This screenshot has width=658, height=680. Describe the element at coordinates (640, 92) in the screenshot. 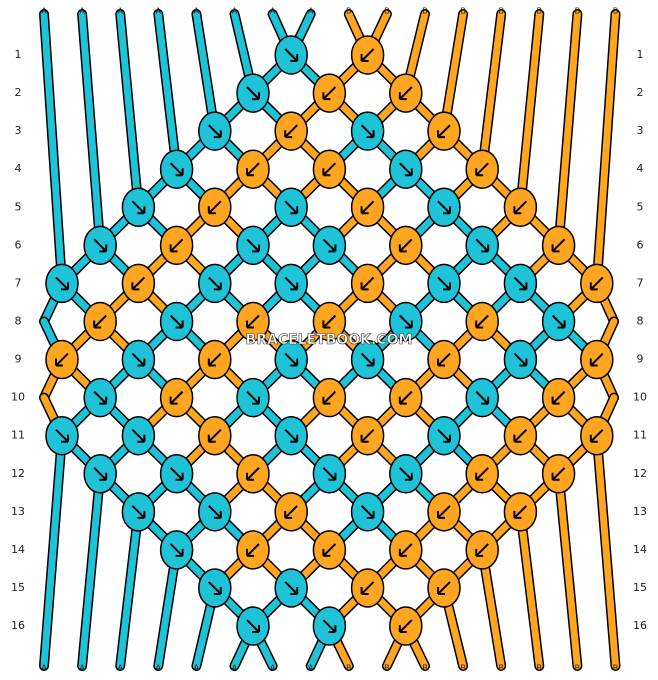

I see `row-number-right: 2` at that location.